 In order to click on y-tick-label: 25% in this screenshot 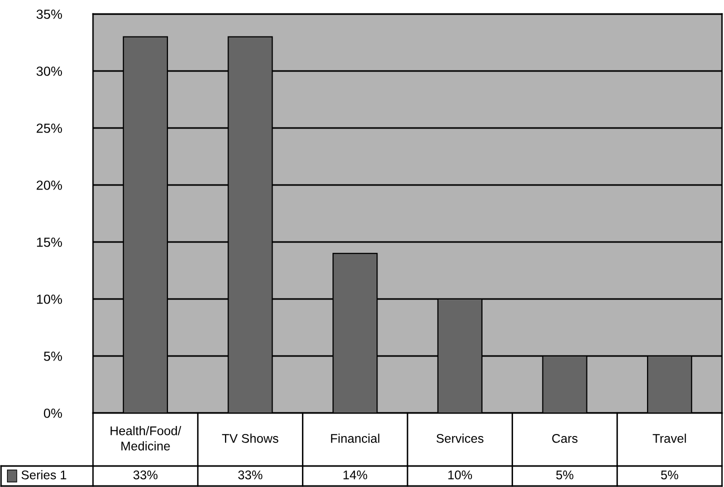, I will do `click(49, 128)`.